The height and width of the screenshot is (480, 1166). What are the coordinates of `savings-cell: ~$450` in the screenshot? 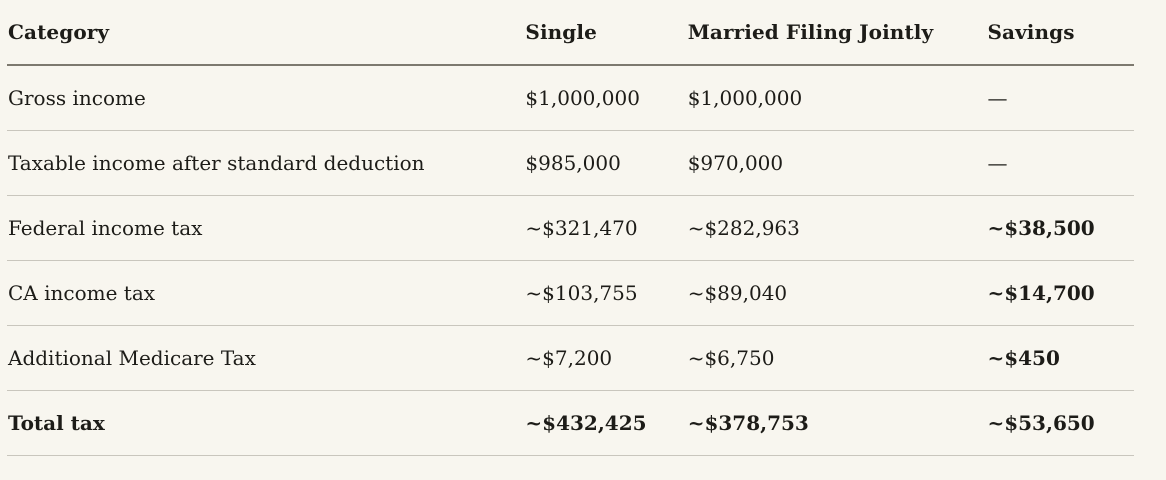 It's located at (1060, 358).